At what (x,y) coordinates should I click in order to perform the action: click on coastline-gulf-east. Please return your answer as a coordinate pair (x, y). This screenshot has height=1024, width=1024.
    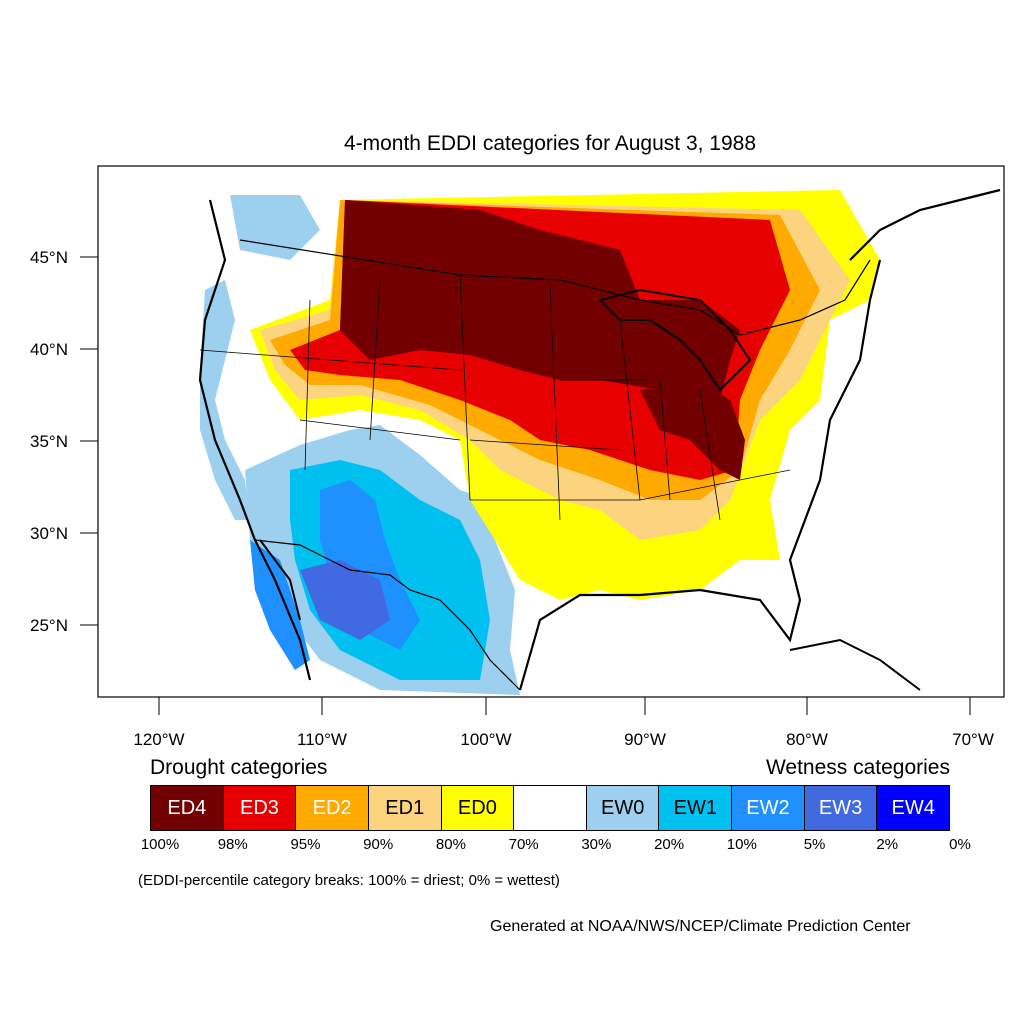
    Looking at the image, I should click on (700, 475).